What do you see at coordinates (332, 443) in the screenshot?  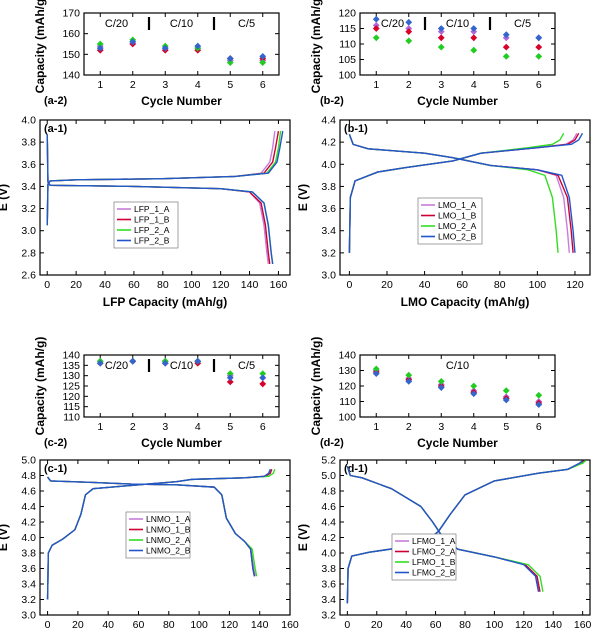 I see `panel-tag: (d-2)` at bounding box center [332, 443].